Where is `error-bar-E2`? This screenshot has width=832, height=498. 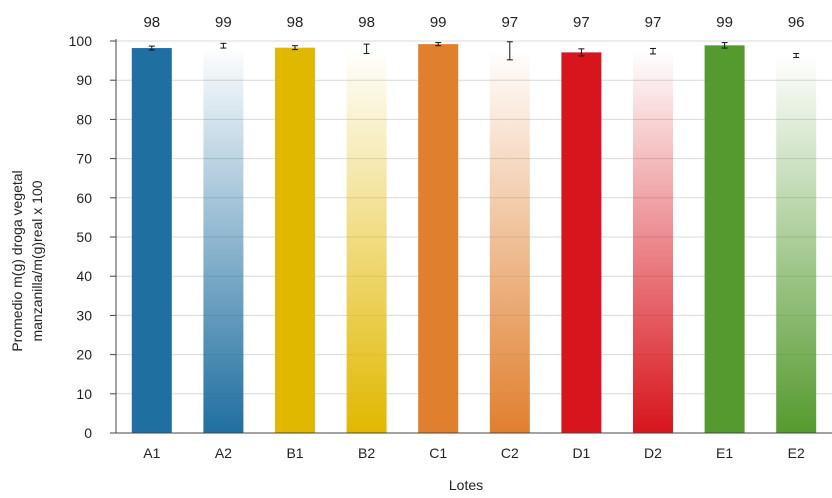 error-bar-E2 is located at coordinates (796, 55).